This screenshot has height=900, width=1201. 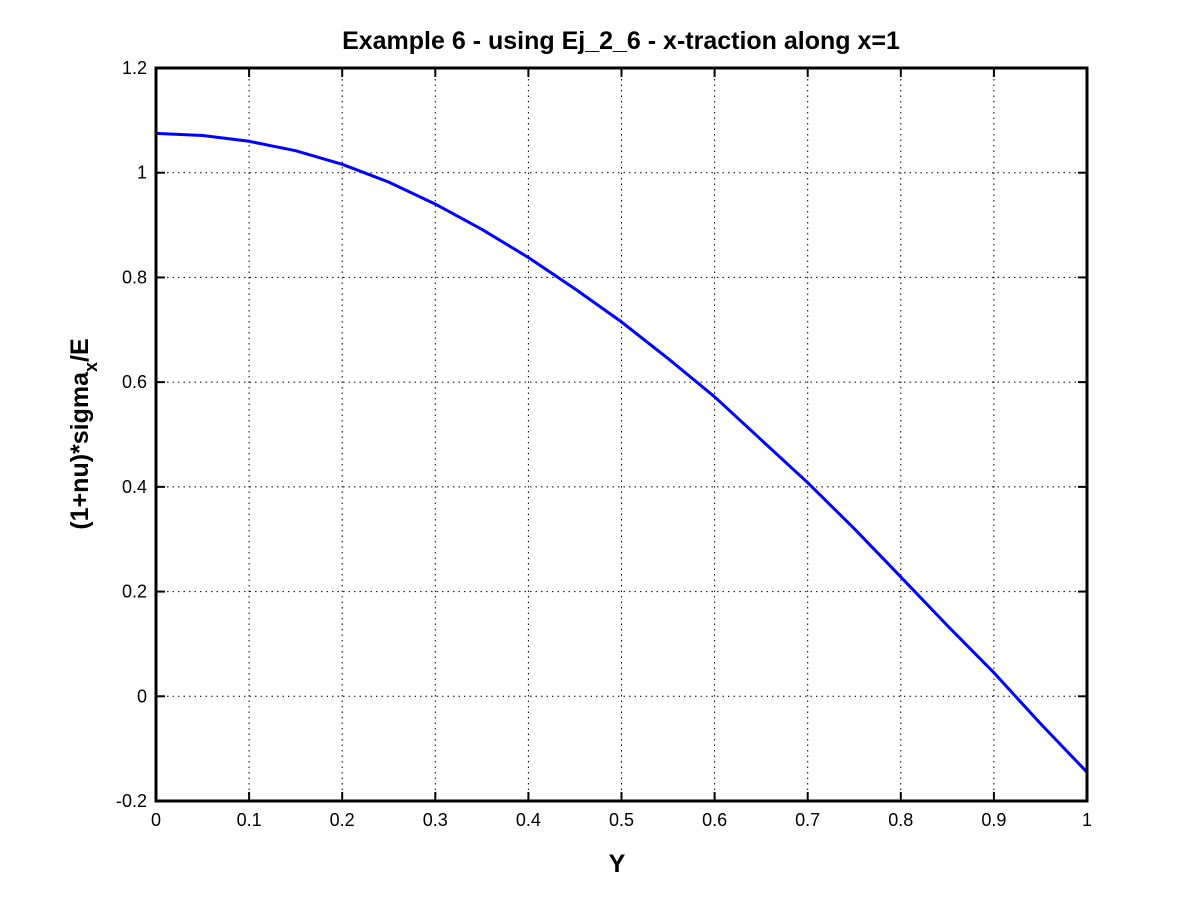 What do you see at coordinates (714, 820) in the screenshot?
I see `x-tick-label: 0.6` at bounding box center [714, 820].